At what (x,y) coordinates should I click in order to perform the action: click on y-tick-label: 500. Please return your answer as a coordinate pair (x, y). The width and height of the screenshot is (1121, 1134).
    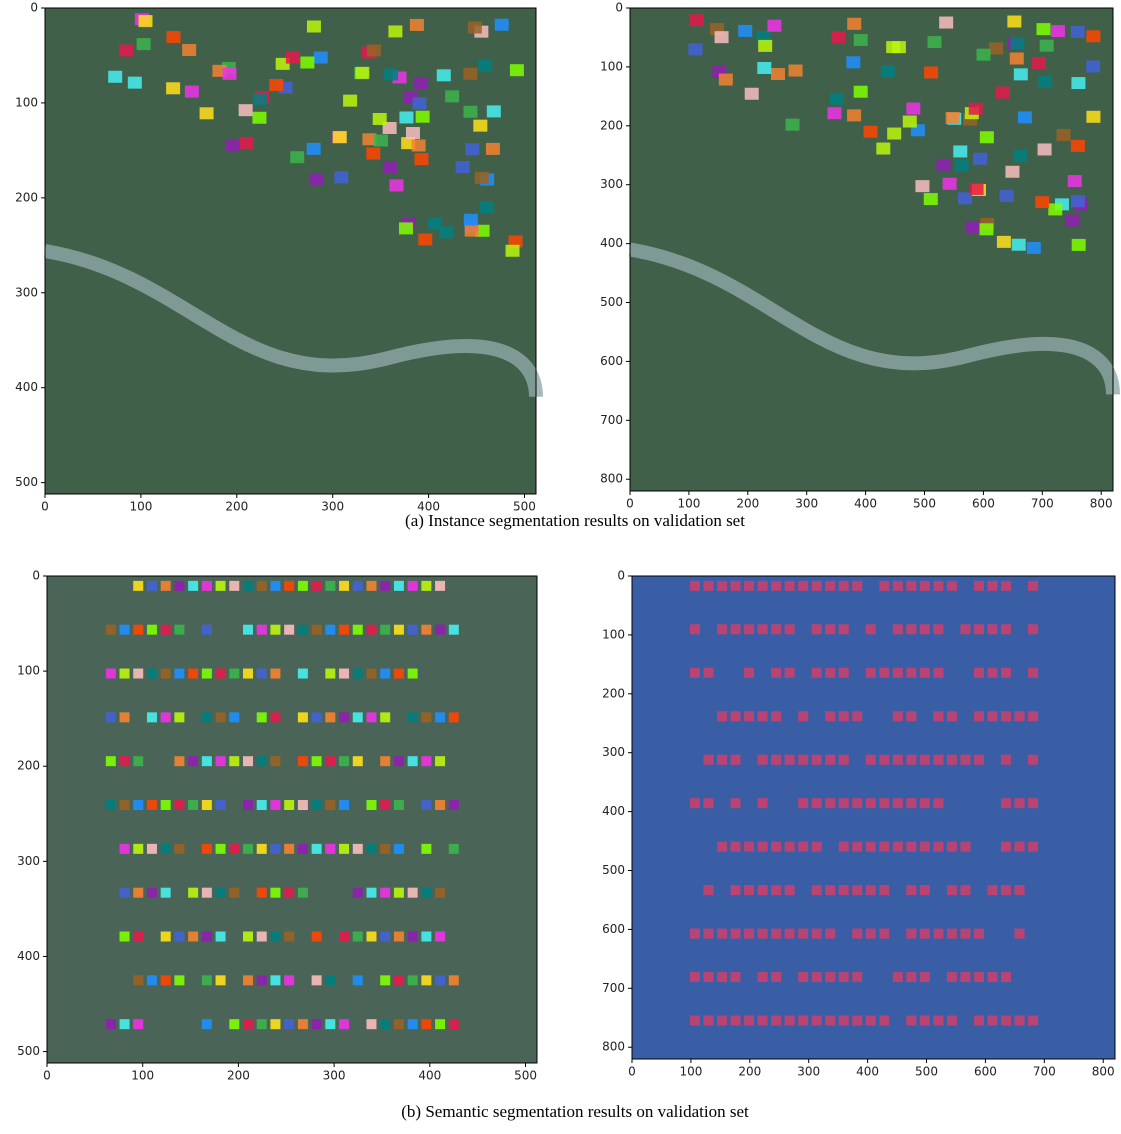
    Looking at the image, I should click on (26, 482).